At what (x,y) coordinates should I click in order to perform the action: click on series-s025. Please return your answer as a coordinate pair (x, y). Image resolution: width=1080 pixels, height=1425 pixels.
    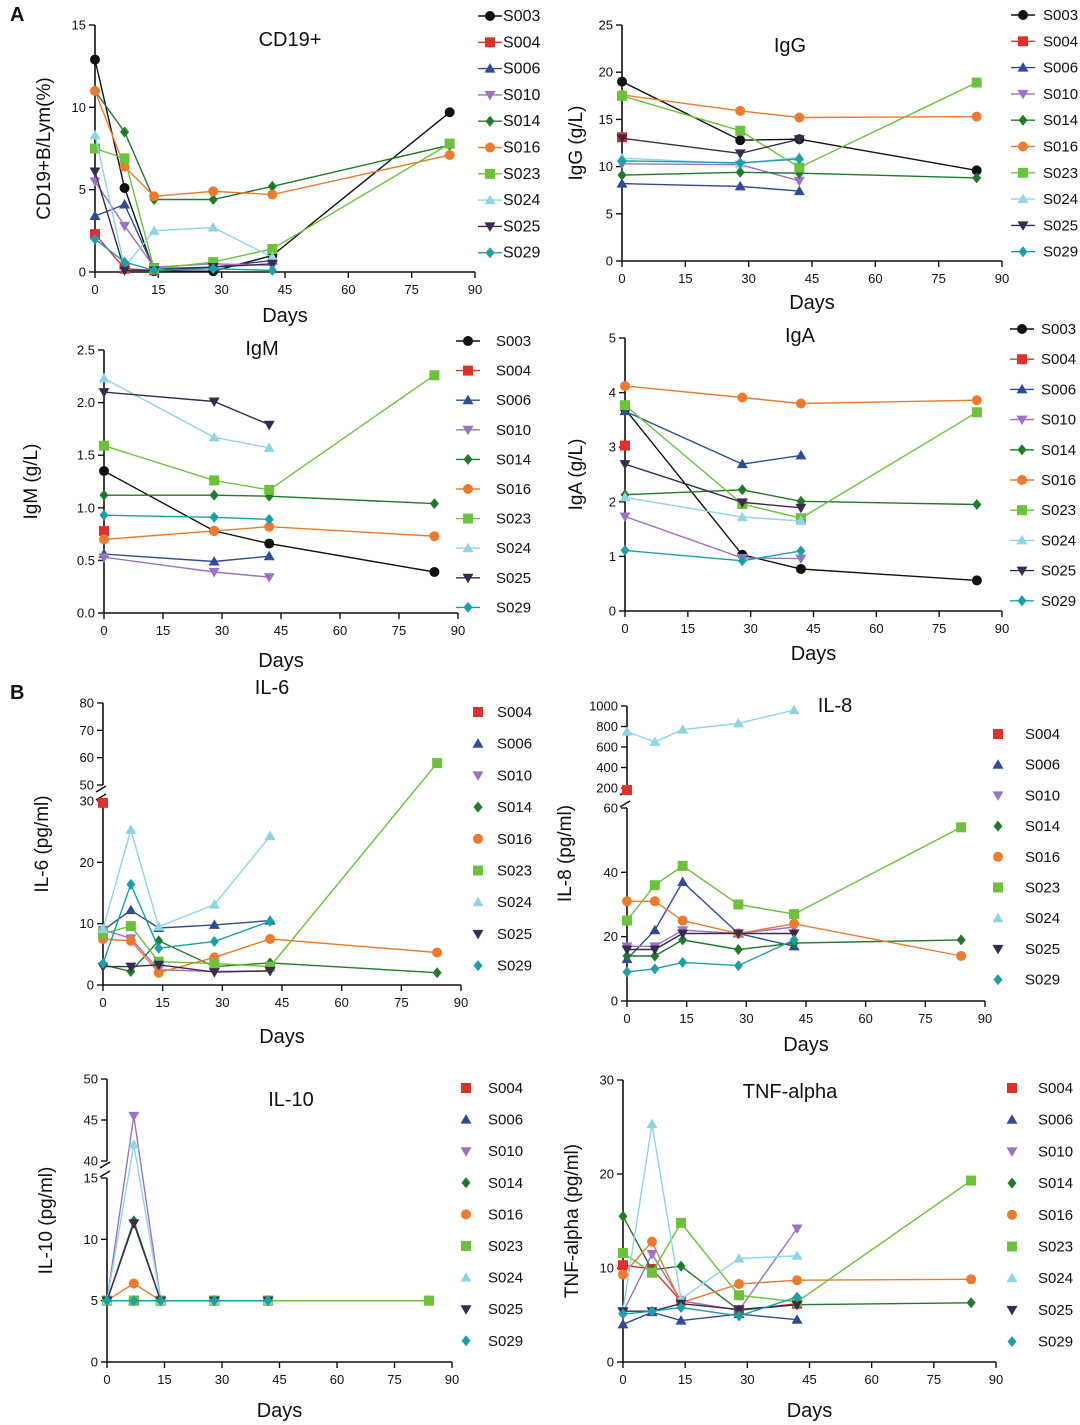
    Looking at the image, I should click on (710, 146).